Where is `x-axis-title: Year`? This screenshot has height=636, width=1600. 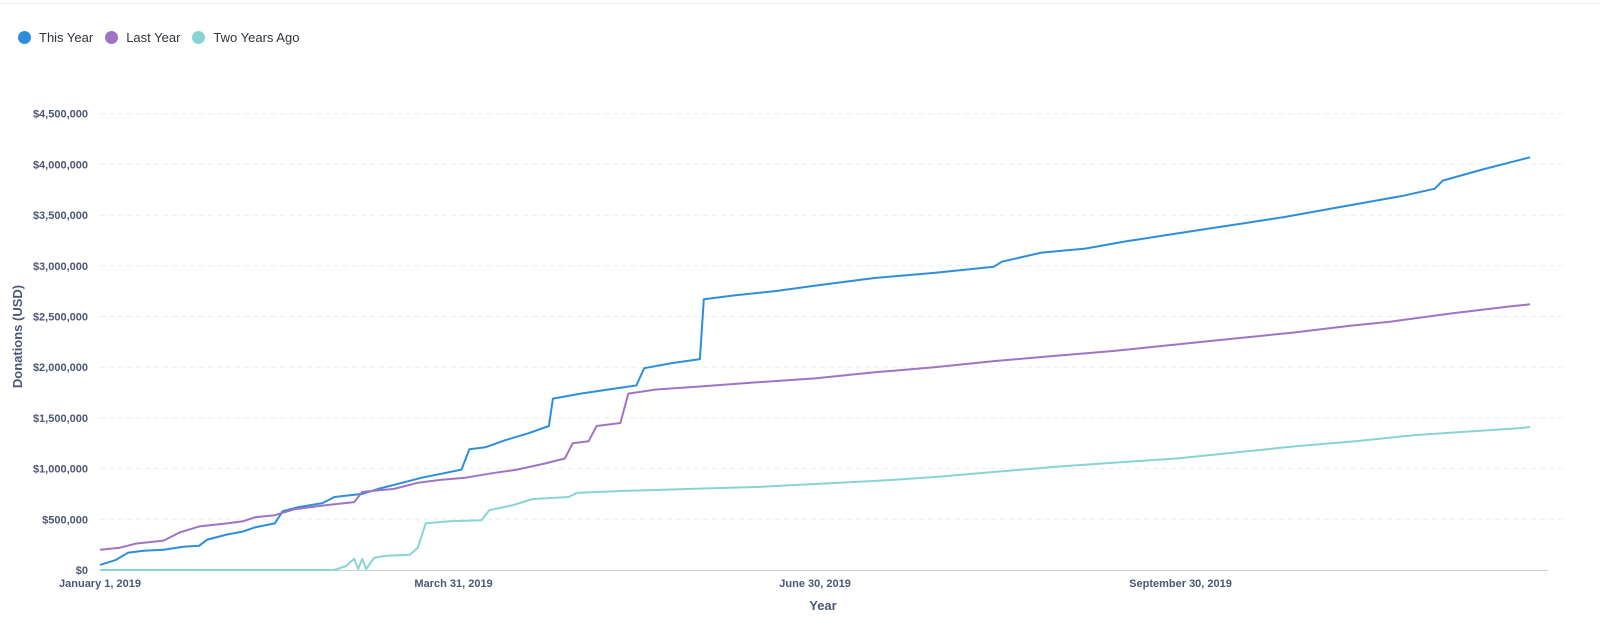
x-axis-title: Year is located at coordinates (822, 605).